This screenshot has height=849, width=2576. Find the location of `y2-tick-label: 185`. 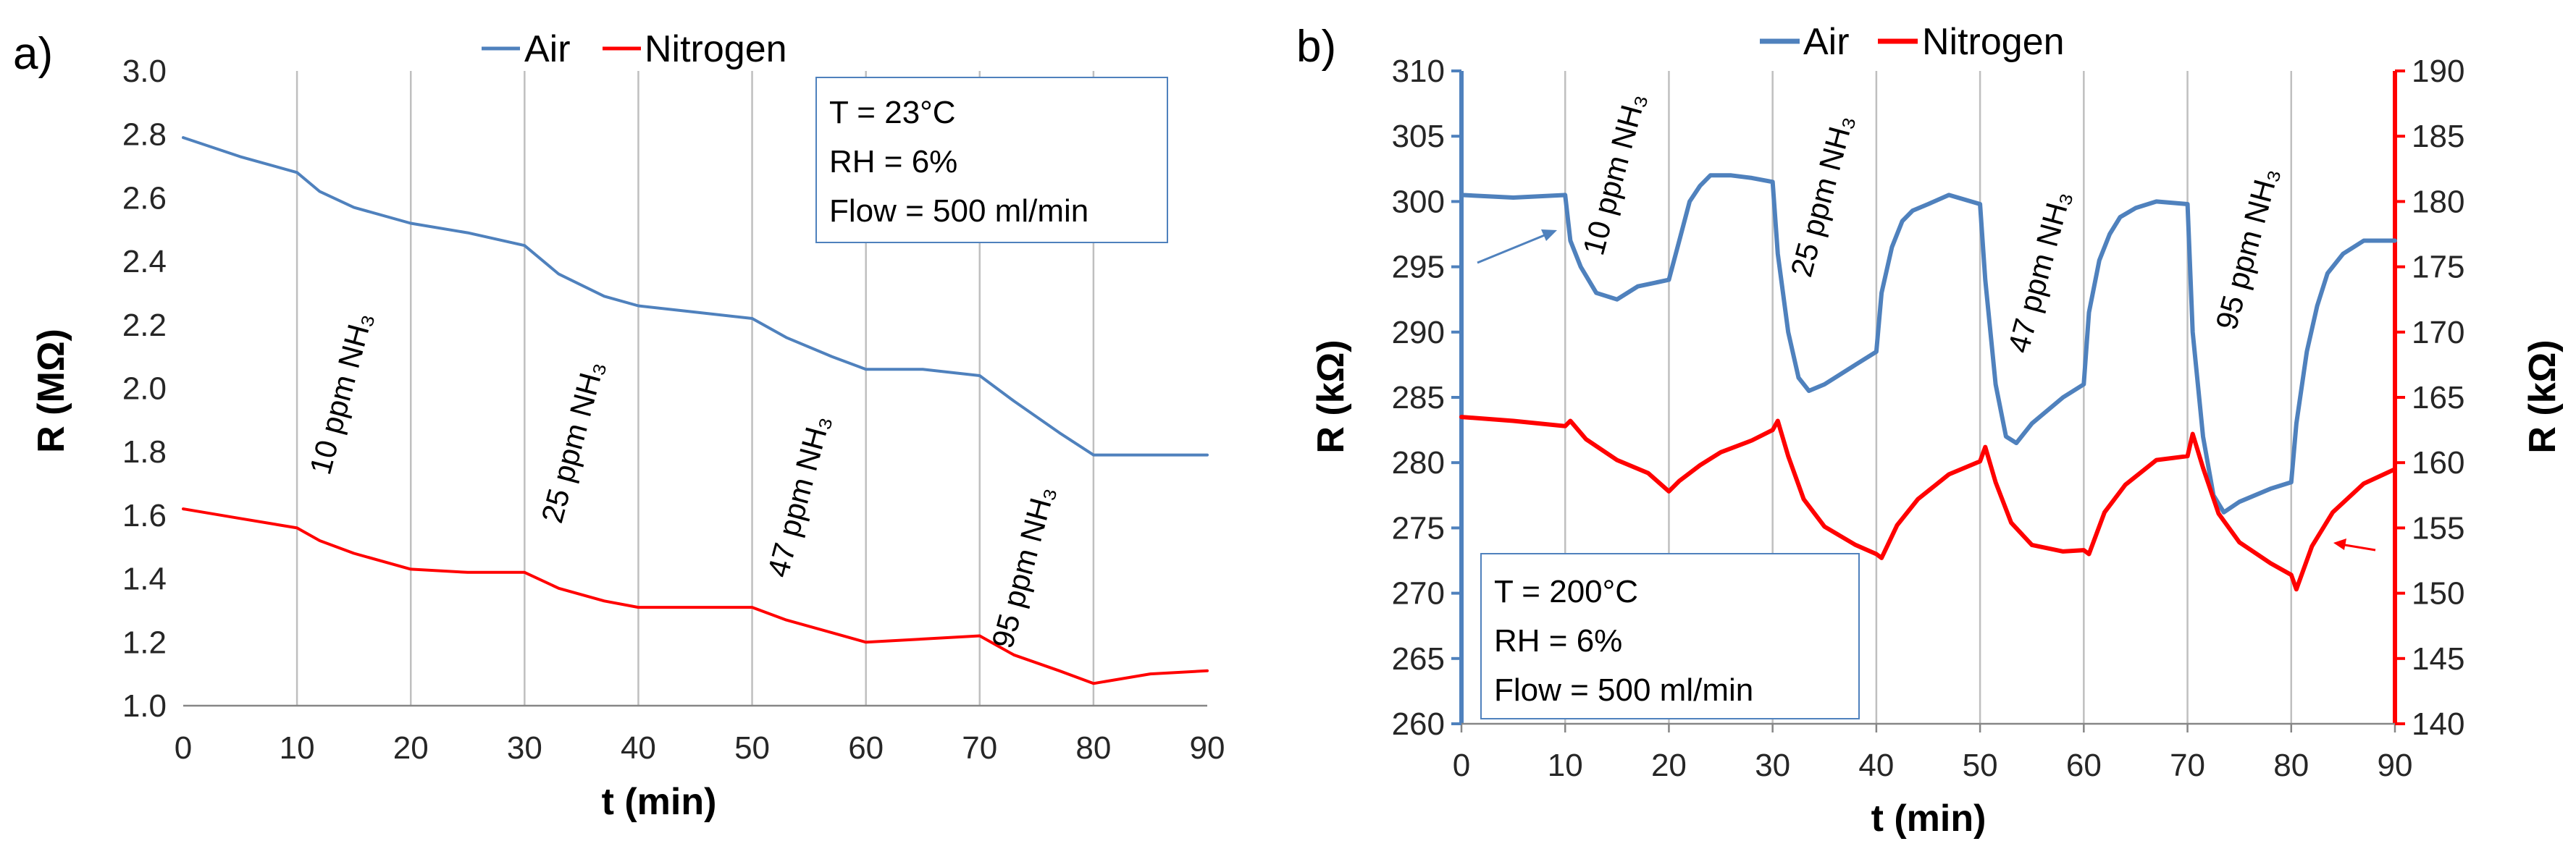

y2-tick-label: 185 is located at coordinates (2438, 137).